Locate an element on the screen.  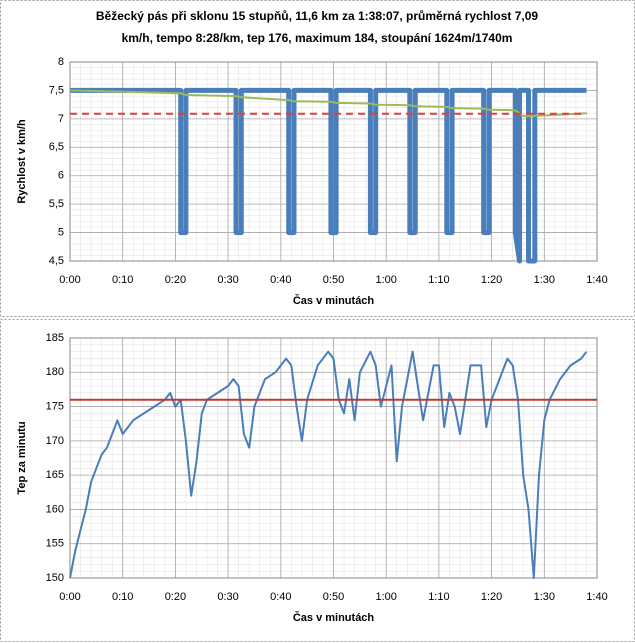
y-axis-label: Rychlost v km/h is located at coordinates (22, 161).